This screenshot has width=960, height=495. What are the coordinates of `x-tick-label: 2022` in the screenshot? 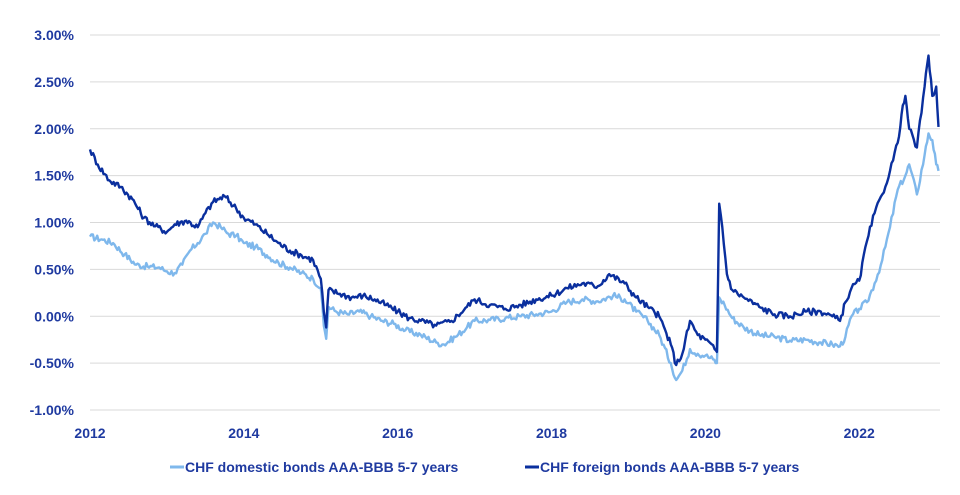 It's located at (859, 433).